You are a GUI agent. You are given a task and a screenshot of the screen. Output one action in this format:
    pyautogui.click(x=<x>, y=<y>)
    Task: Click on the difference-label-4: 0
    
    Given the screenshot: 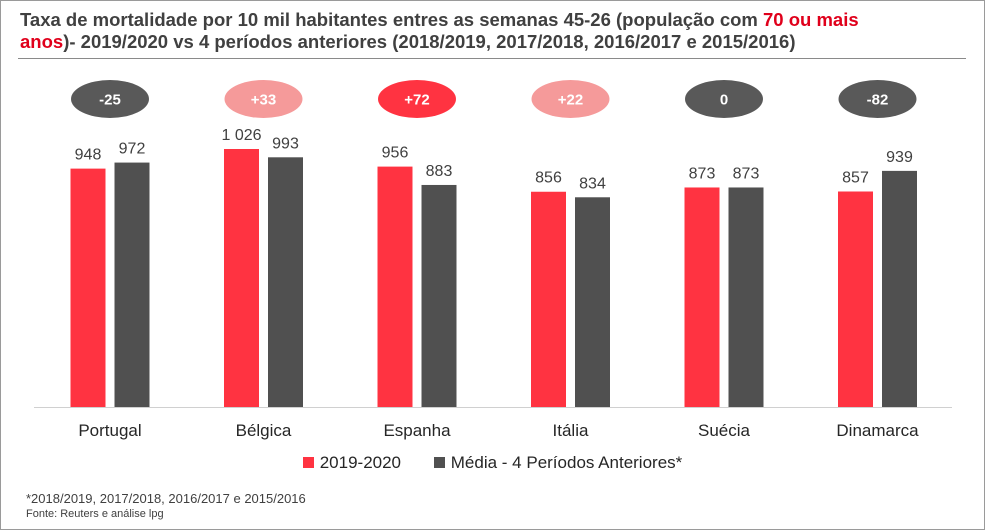 What is the action you would take?
    pyautogui.click(x=724, y=100)
    